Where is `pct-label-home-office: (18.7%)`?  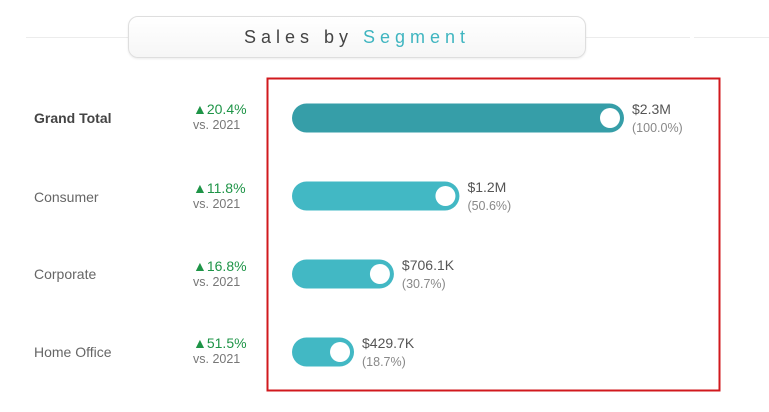
pct-label-home-office: (18.7%) is located at coordinates (384, 362).